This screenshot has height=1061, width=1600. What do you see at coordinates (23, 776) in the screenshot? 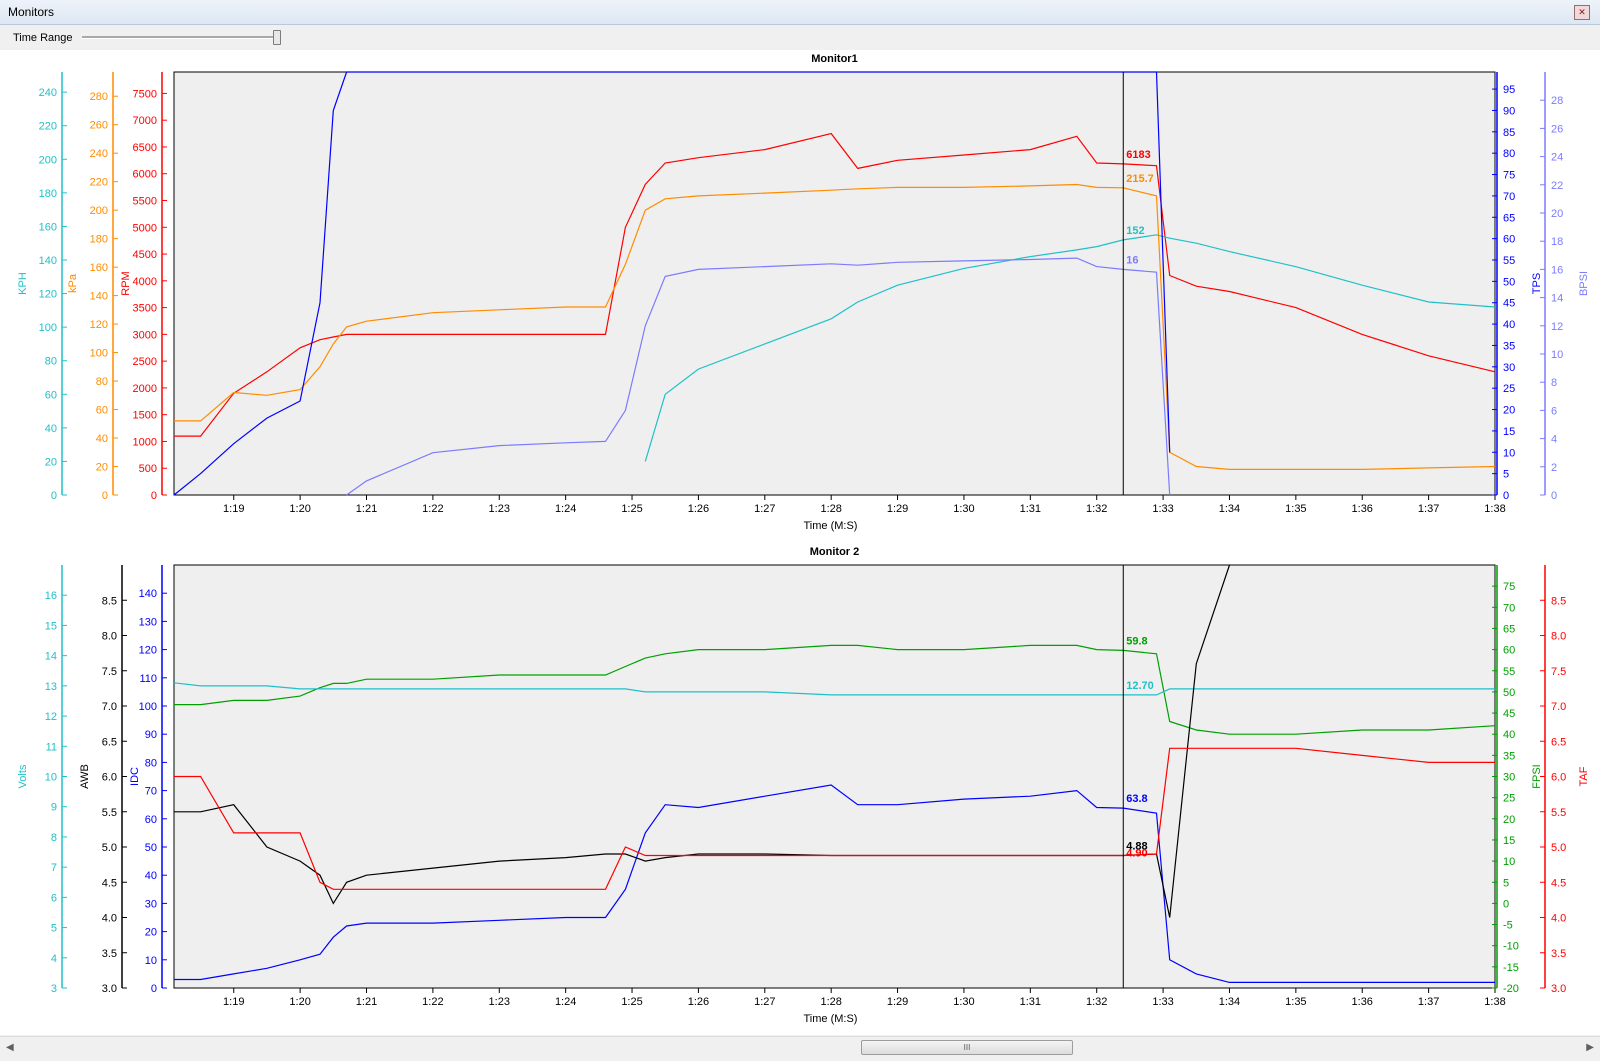
I see `y-axis-title: Volts` at bounding box center [23, 776].